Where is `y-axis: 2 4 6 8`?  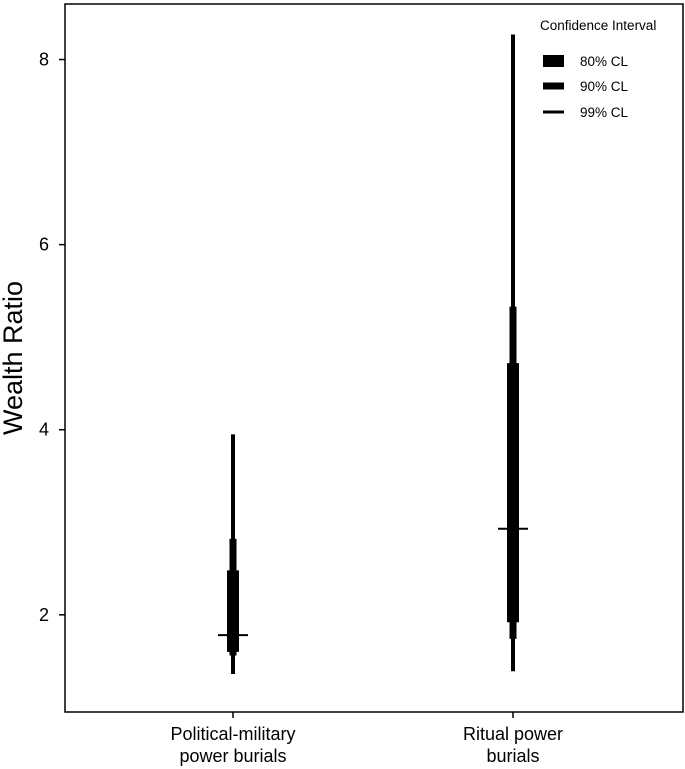
y-axis: 2 4 6 8 is located at coordinates (52, 337).